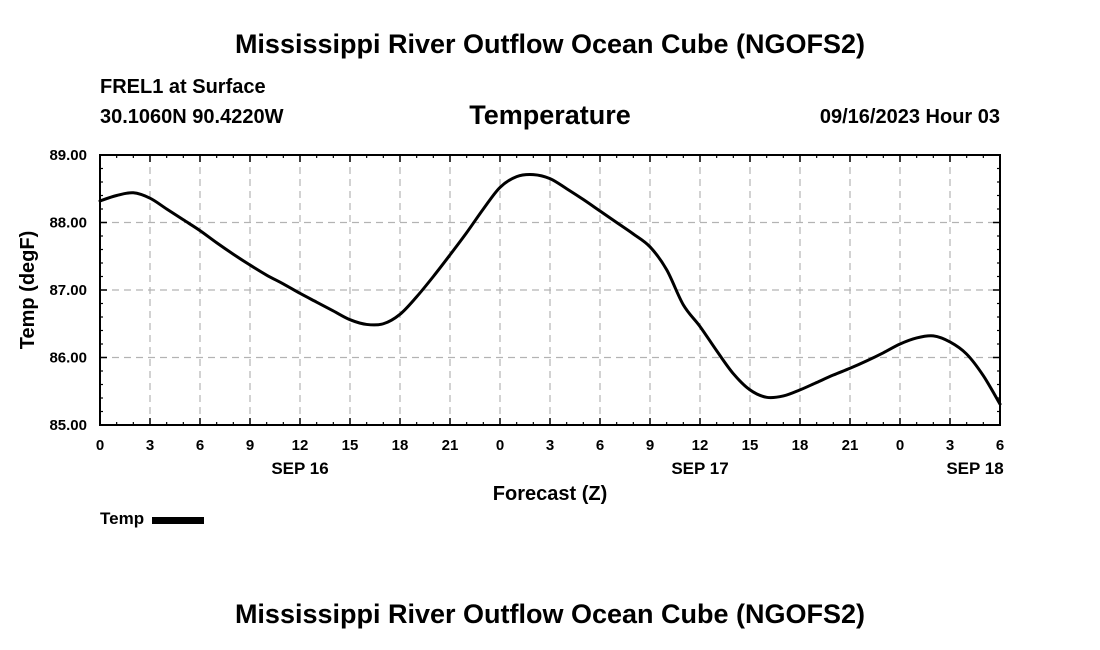 The image size is (1100, 650). Describe the element at coordinates (974, 468) in the screenshot. I see `x-day-label: SEP 18` at that location.